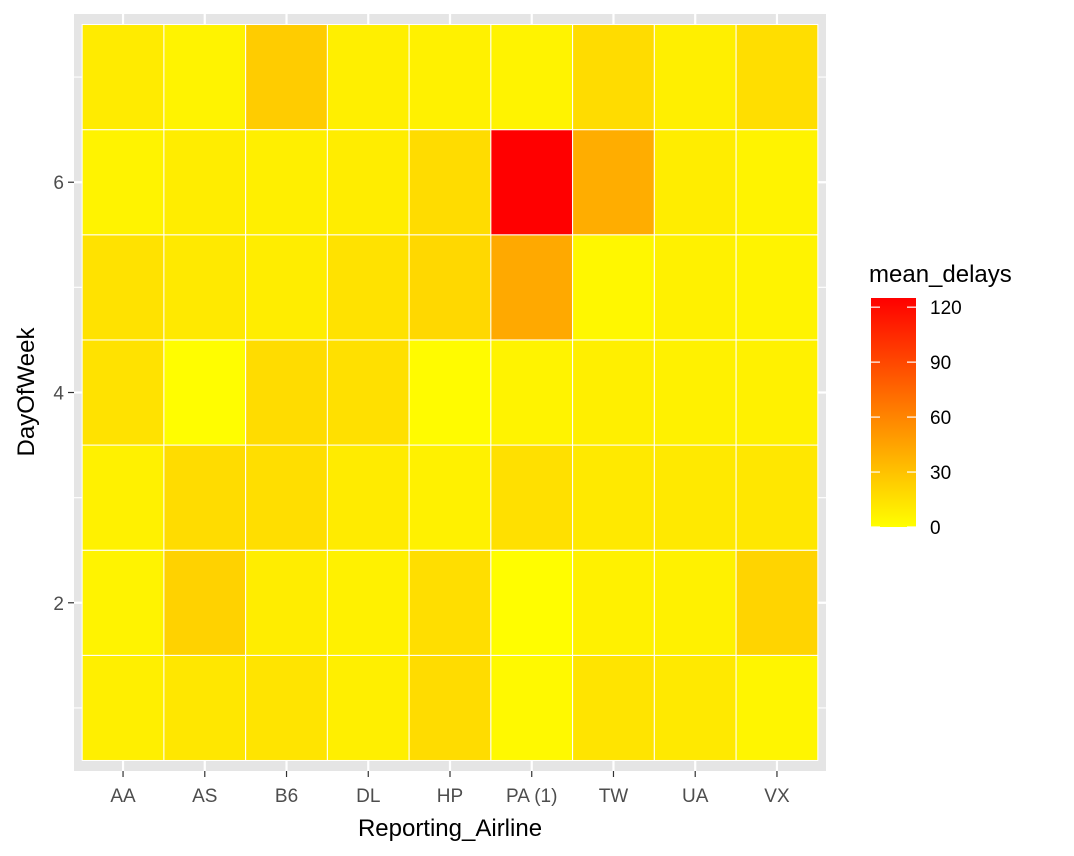 This screenshot has height=856, width=1074. What do you see at coordinates (940, 473) in the screenshot?
I see `legend-label: 30` at bounding box center [940, 473].